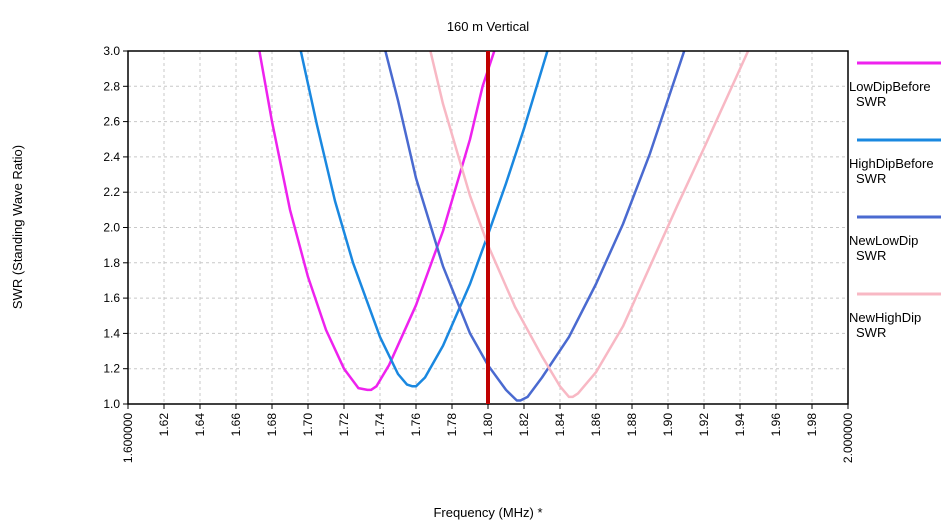 Image resolution: width=948 pixels, height=529 pixels. Describe the element at coordinates (200, 425) in the screenshot. I see `x-tick-label: 1.64` at that location.